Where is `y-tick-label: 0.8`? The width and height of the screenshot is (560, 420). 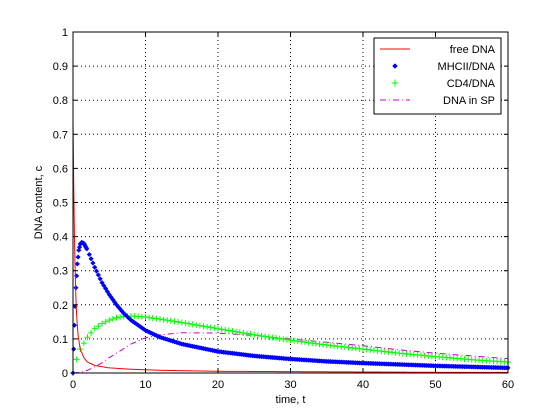 y-tick-label: 0.8 is located at coordinates (60, 101).